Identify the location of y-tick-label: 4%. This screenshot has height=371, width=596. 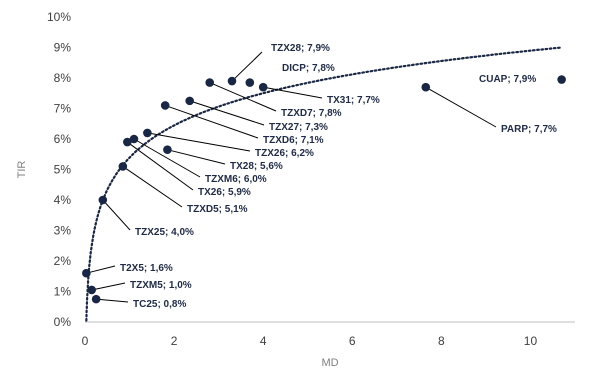
(63, 200).